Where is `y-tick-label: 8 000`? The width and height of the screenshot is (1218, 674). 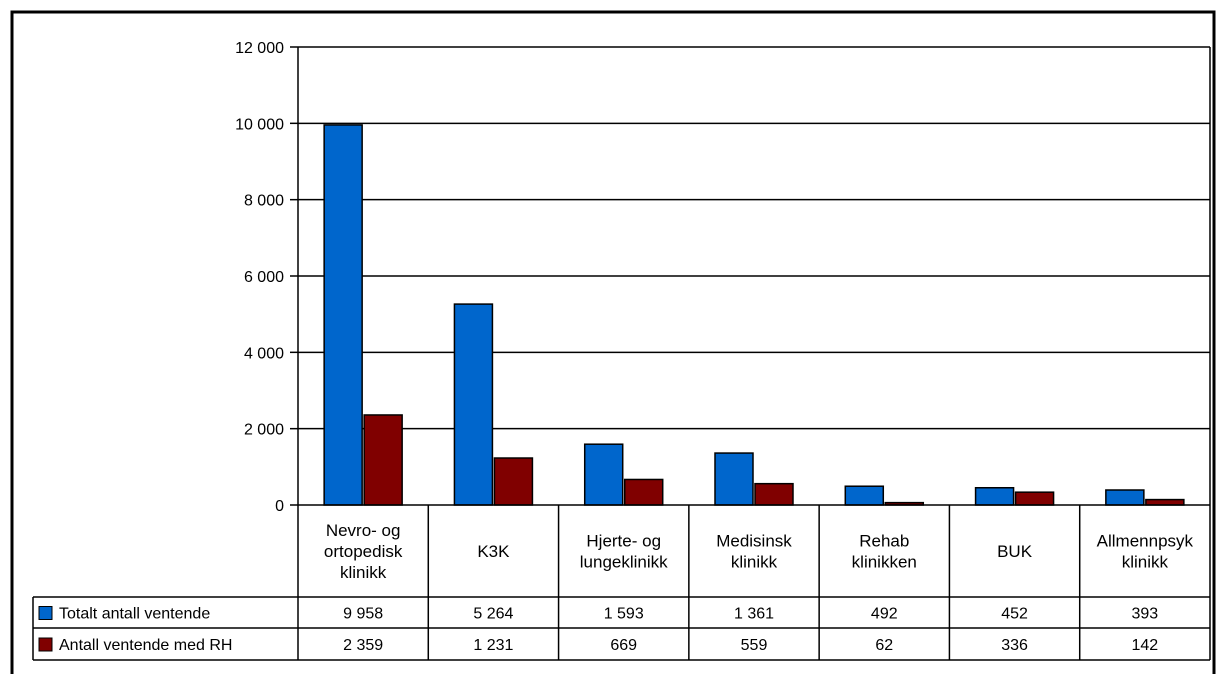 y-tick-label: 8 000 is located at coordinates (264, 201).